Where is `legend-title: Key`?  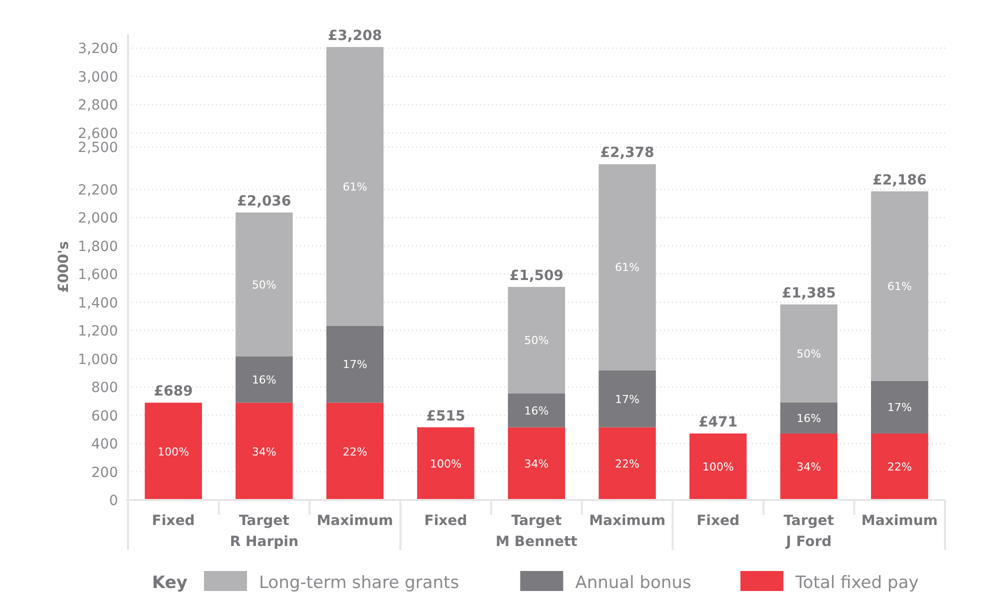
legend-title: Key is located at coordinates (170, 583).